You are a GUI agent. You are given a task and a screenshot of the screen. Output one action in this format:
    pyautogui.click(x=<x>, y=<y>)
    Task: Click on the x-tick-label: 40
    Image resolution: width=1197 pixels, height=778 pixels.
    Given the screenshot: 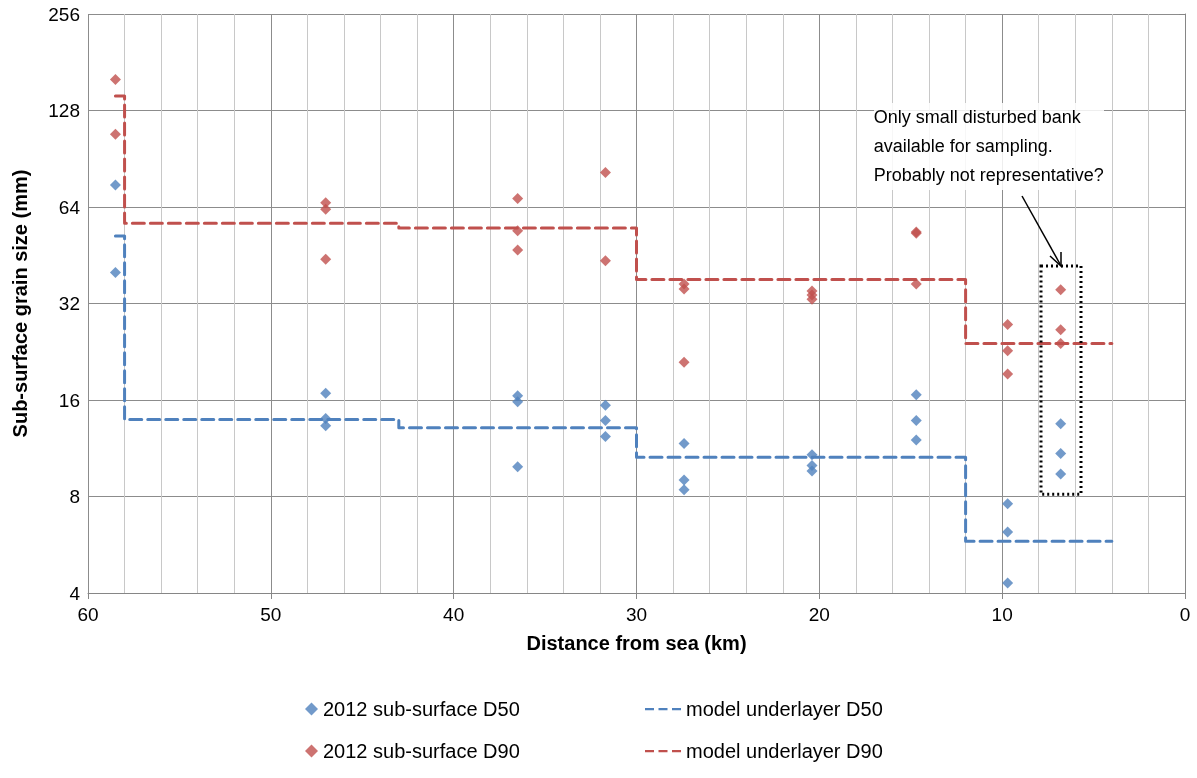 What is the action you would take?
    pyautogui.click(x=454, y=614)
    